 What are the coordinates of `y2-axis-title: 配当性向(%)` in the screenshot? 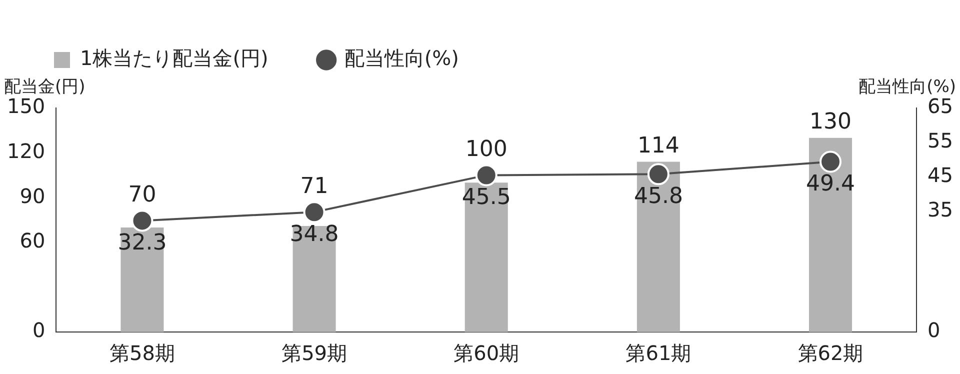 It's located at (907, 86).